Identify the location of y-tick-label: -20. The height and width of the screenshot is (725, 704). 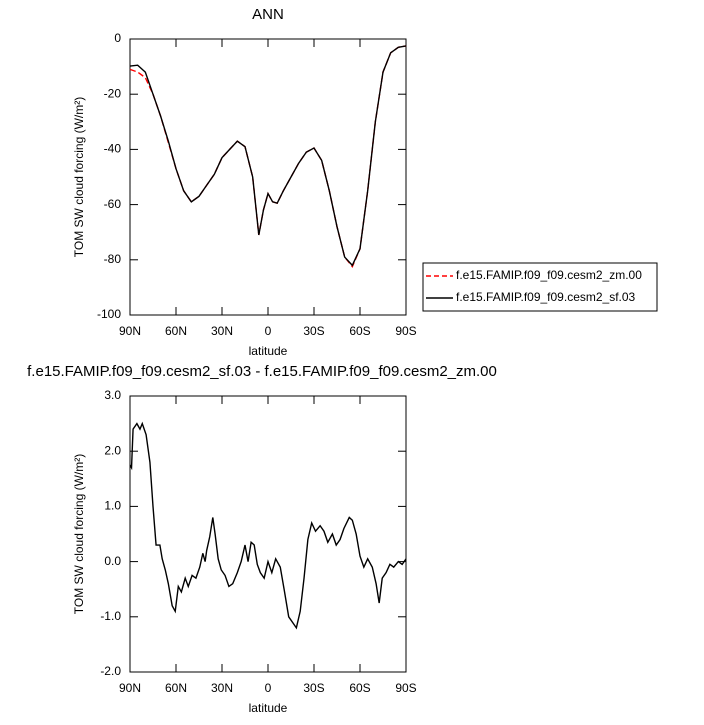
(113, 93).